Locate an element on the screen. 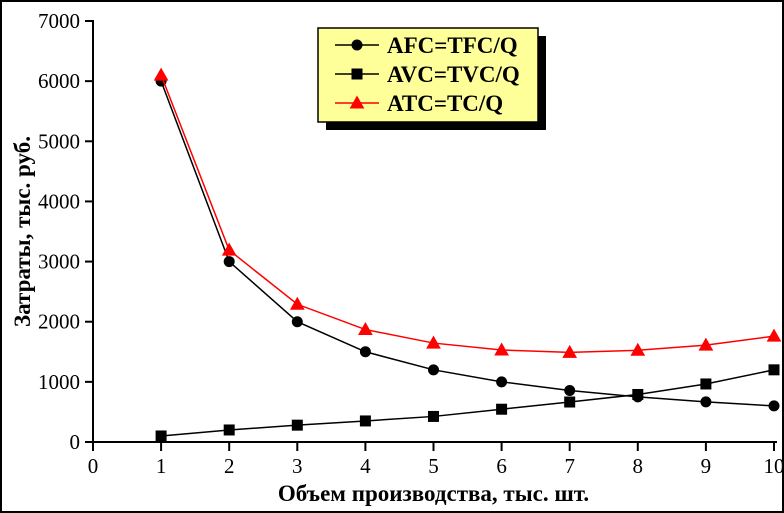 The image size is (784, 513). x-tick-label: 5 is located at coordinates (433, 466).